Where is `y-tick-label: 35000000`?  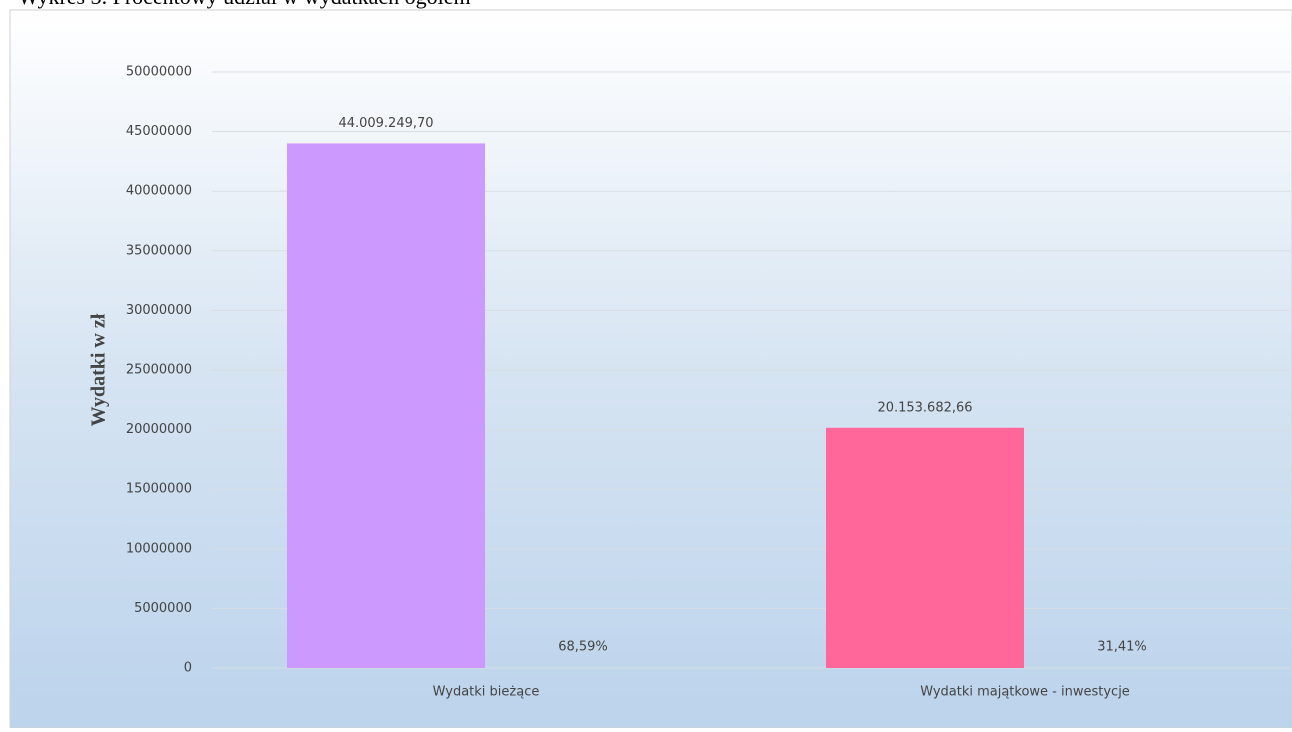 y-tick-label: 35000000 is located at coordinates (159, 250).